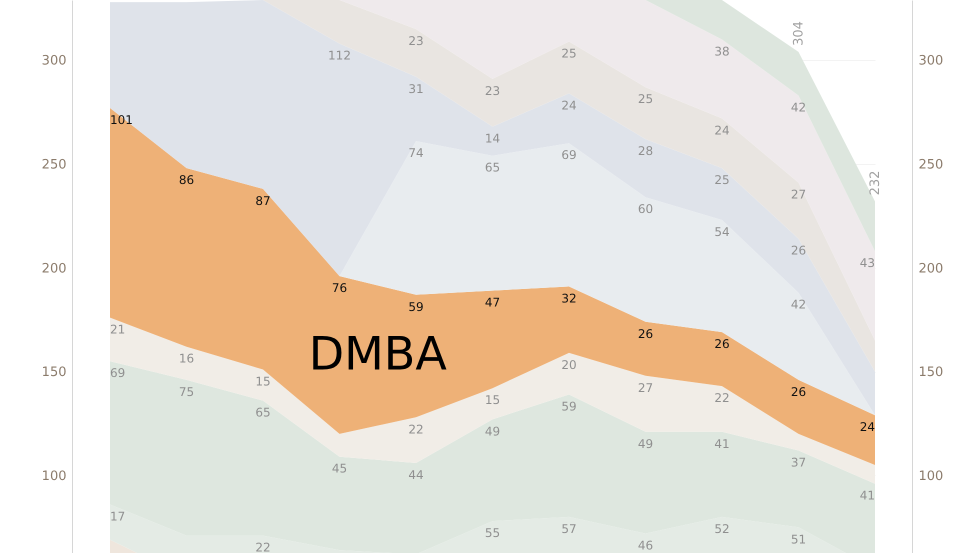  Describe the element at coordinates (931, 476) in the screenshot. I see `y2-tick-label: 100` at that location.